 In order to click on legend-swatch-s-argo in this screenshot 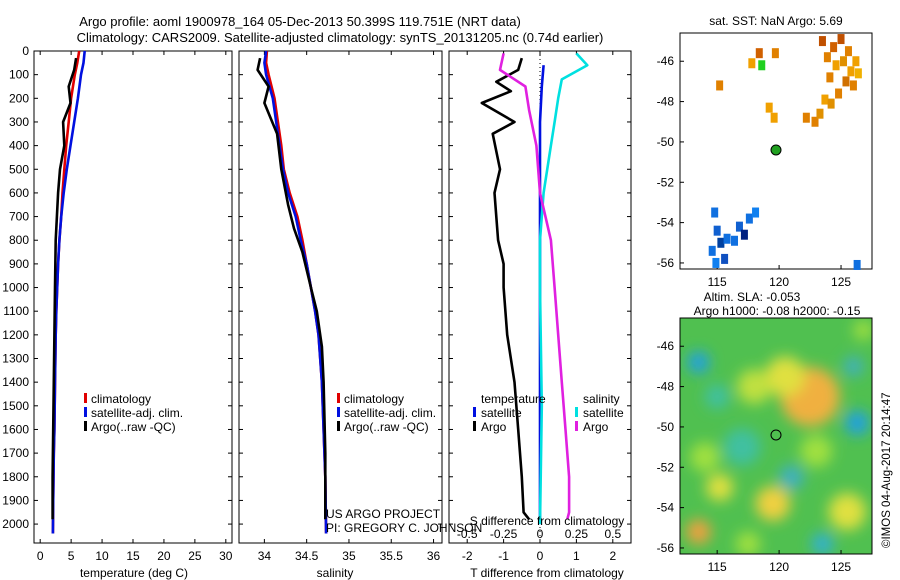, I will do `click(576, 426)`.